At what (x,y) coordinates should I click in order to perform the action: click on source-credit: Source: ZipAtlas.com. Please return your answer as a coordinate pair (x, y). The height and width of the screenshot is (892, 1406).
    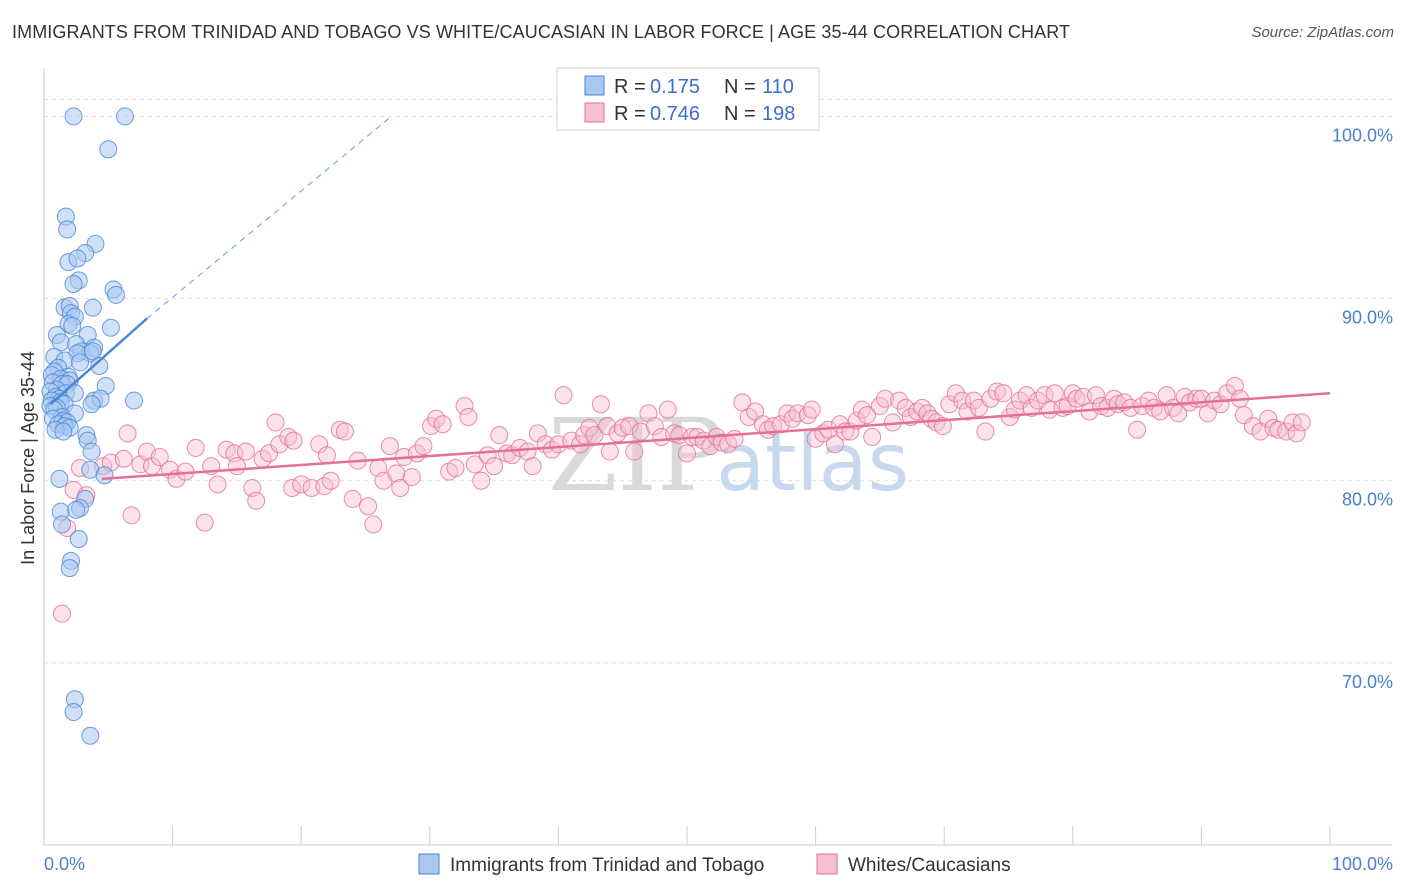
    Looking at the image, I should click on (1322, 32).